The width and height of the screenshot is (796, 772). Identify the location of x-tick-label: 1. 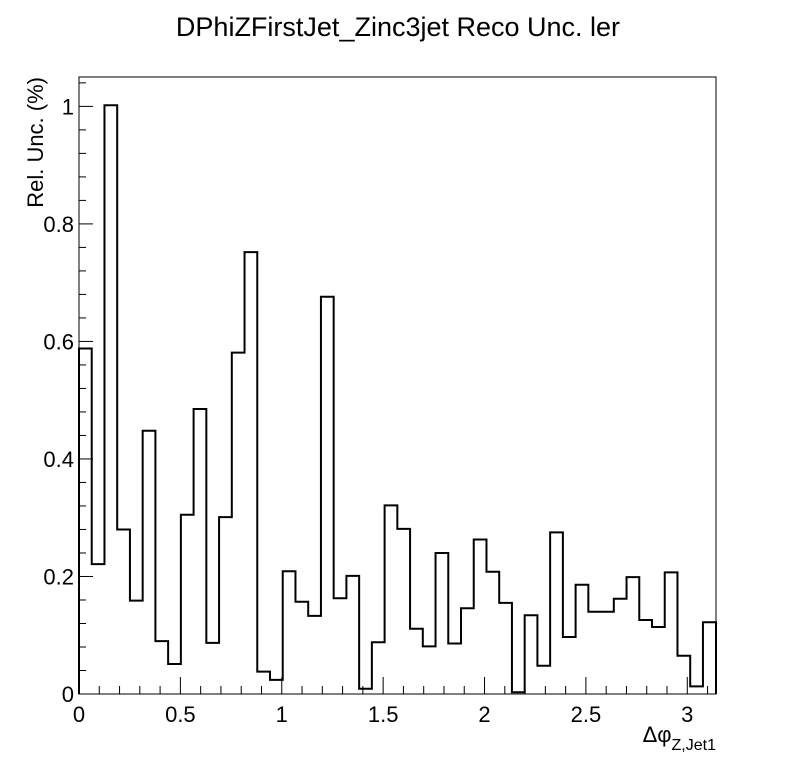
(282, 714).